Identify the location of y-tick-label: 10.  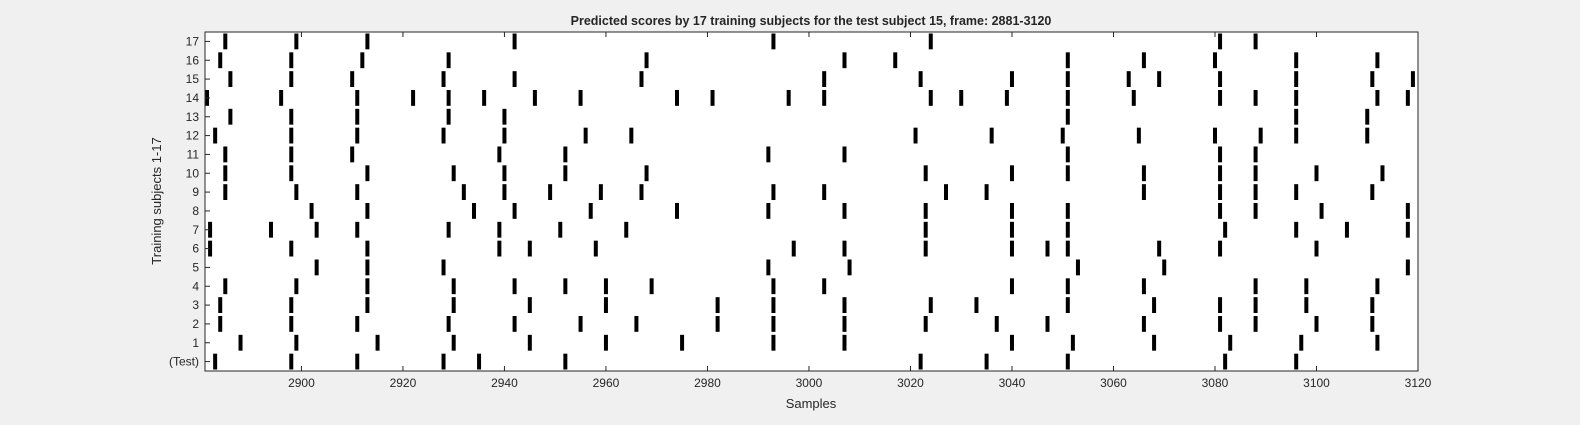
(193, 173).